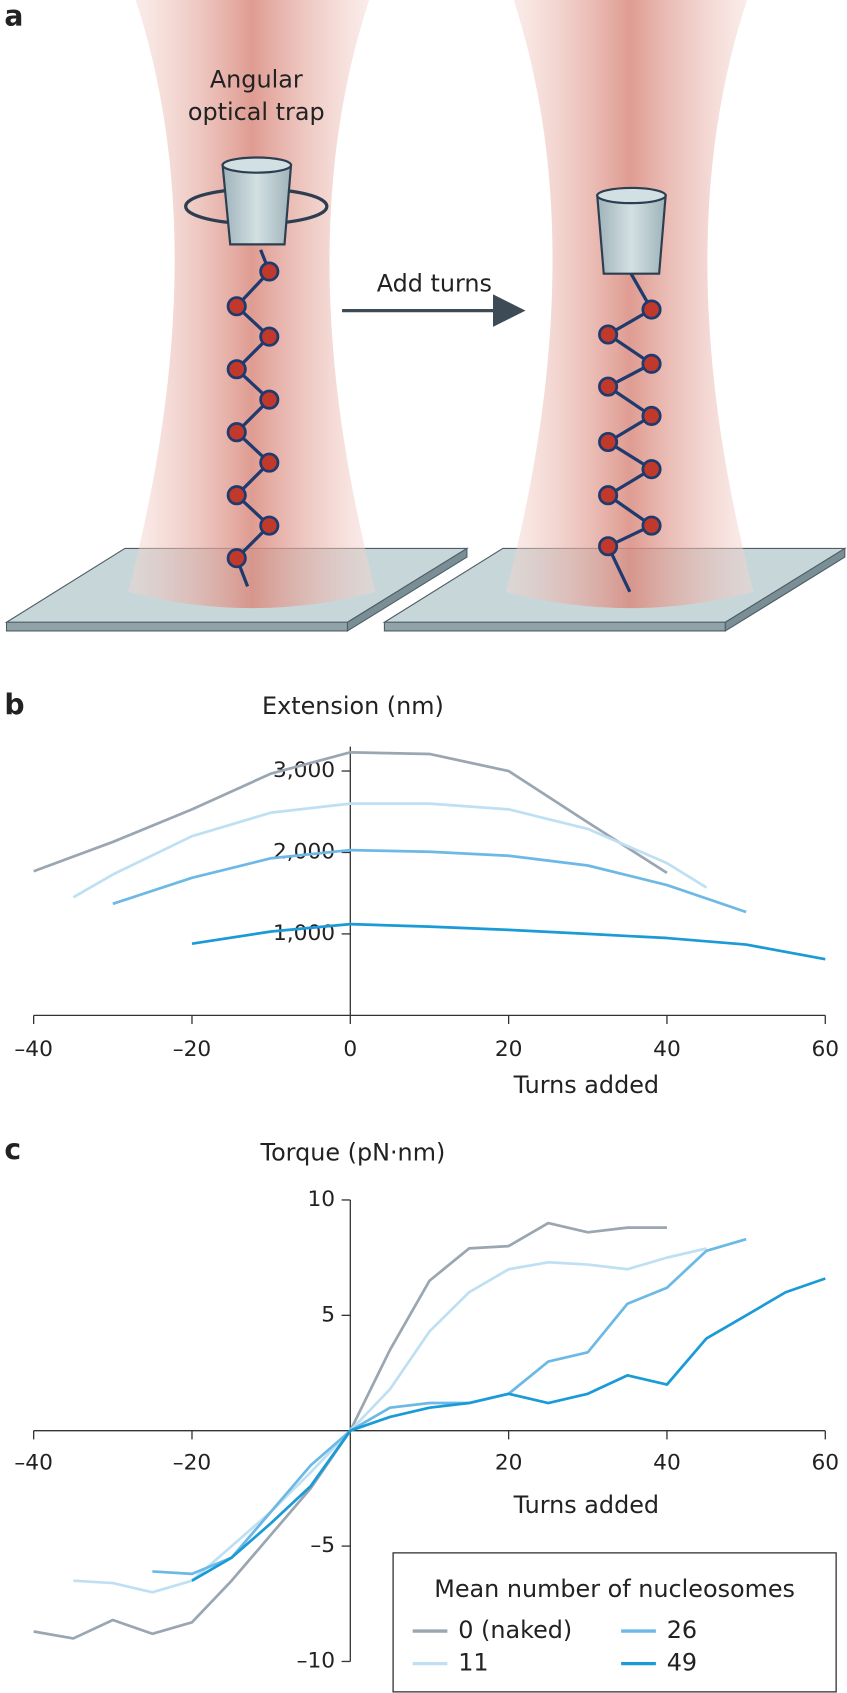 The image size is (847, 1693). What do you see at coordinates (14, 704) in the screenshot?
I see `panel-label: b` at bounding box center [14, 704].